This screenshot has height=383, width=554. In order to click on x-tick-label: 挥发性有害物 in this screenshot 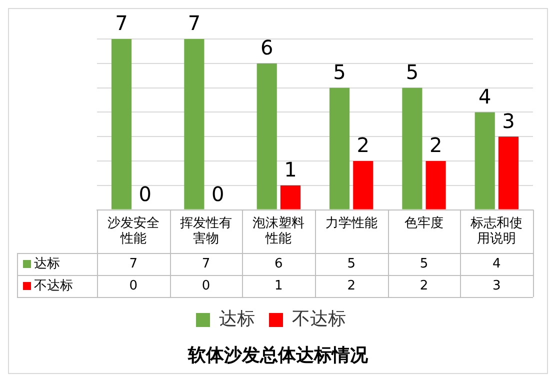, I will do `click(206, 231)`.